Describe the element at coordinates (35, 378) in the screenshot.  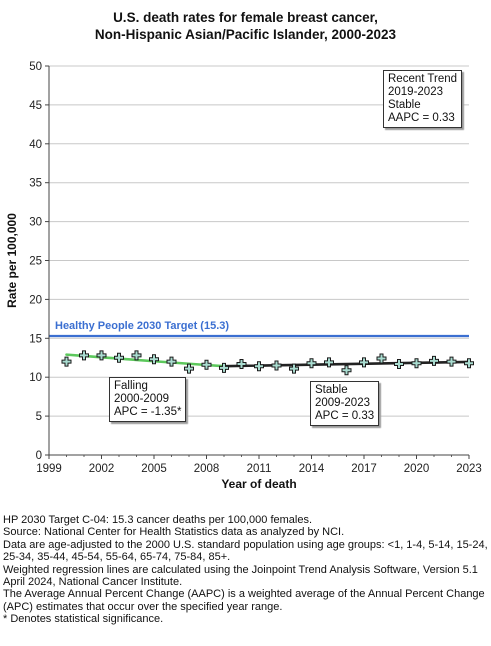
I see `ytick-label-10: 10` at that location.